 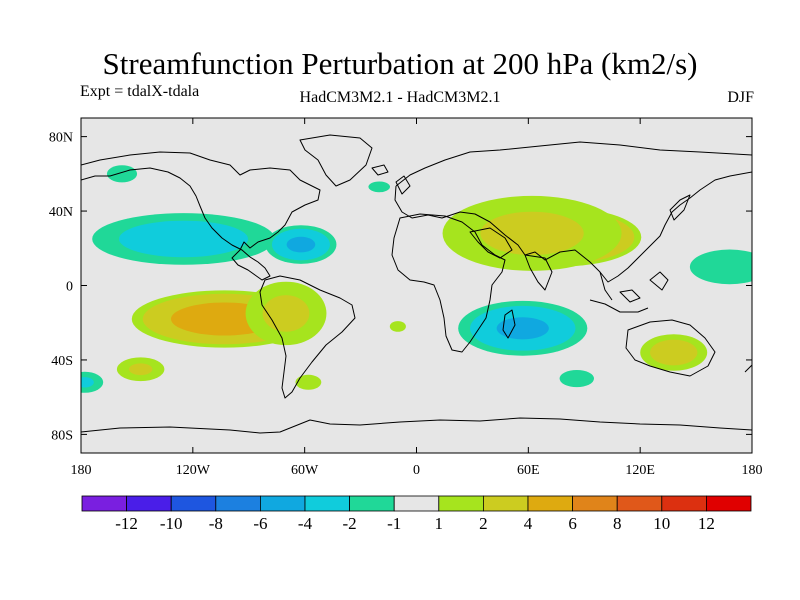 I want to click on contour-level--4, so click(x=301, y=244).